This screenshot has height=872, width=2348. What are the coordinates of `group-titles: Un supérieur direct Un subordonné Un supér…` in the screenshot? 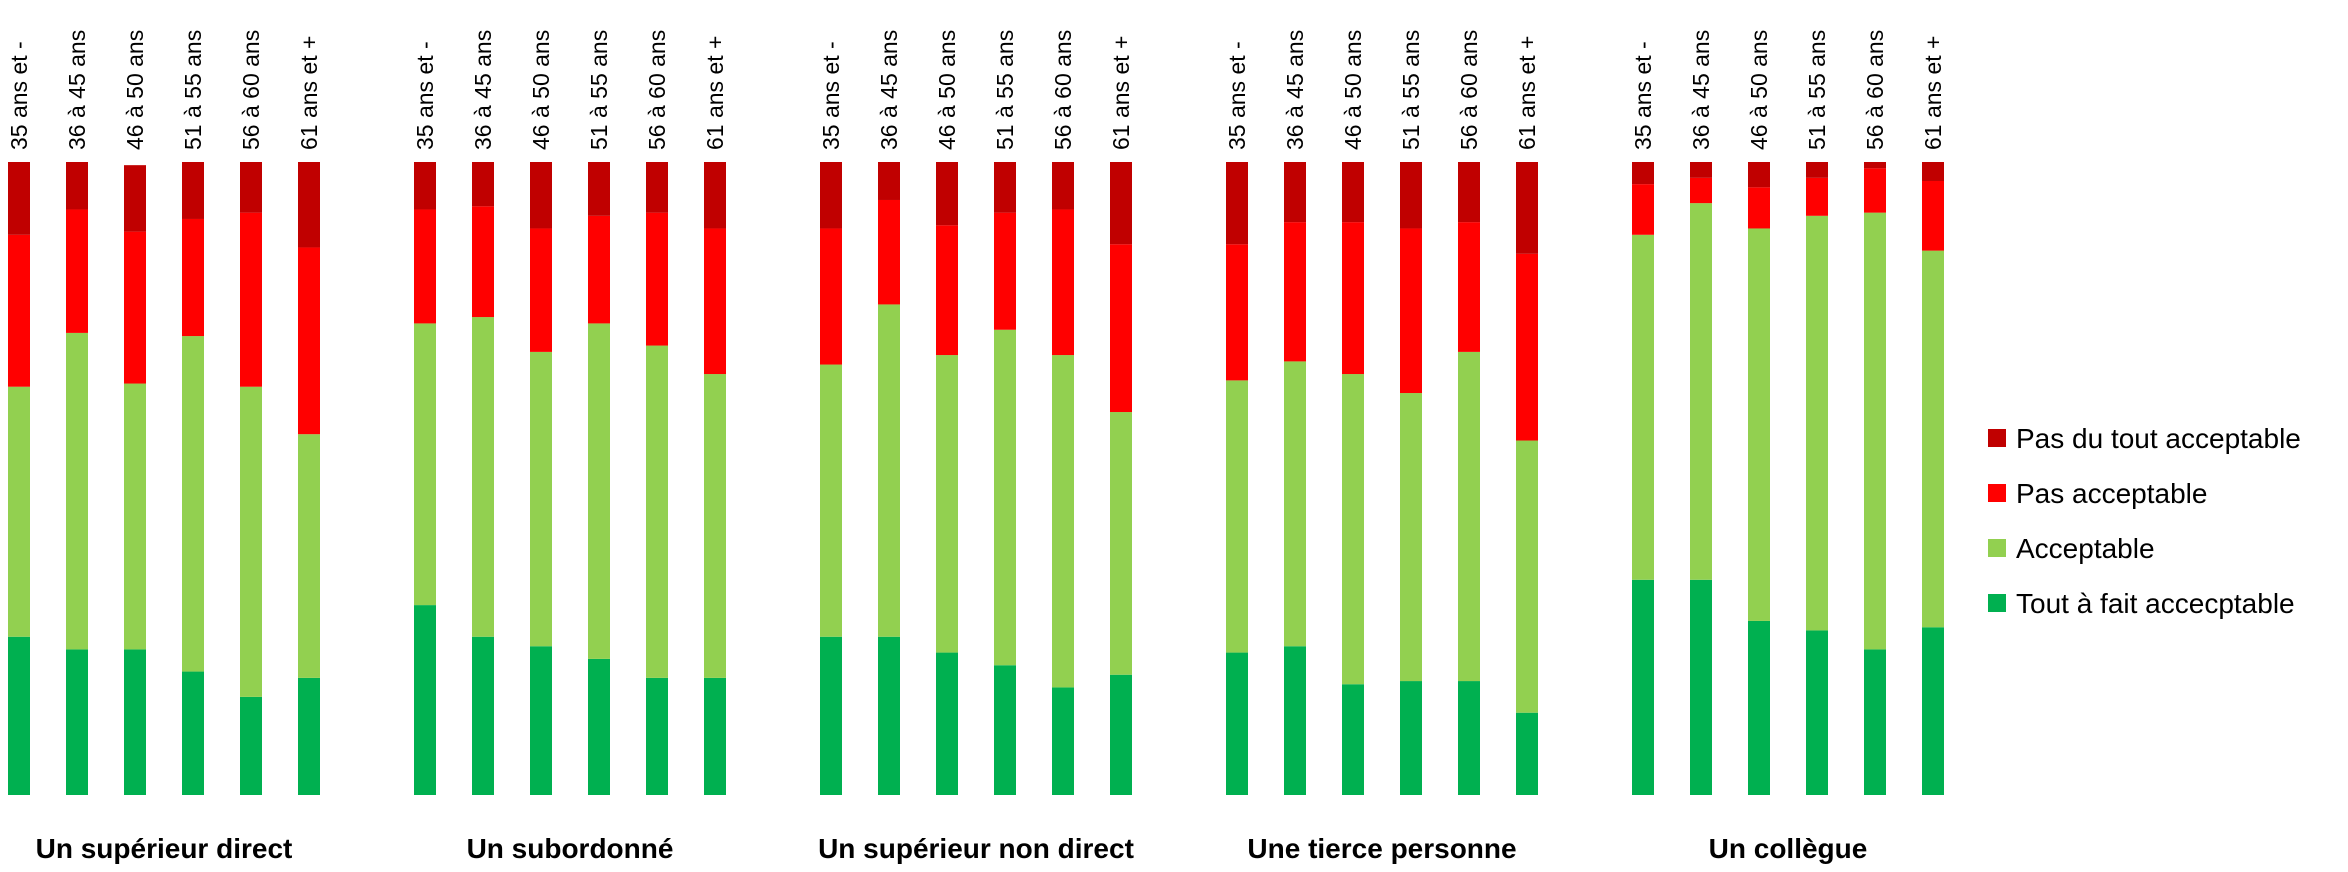 It's located at (952, 848).